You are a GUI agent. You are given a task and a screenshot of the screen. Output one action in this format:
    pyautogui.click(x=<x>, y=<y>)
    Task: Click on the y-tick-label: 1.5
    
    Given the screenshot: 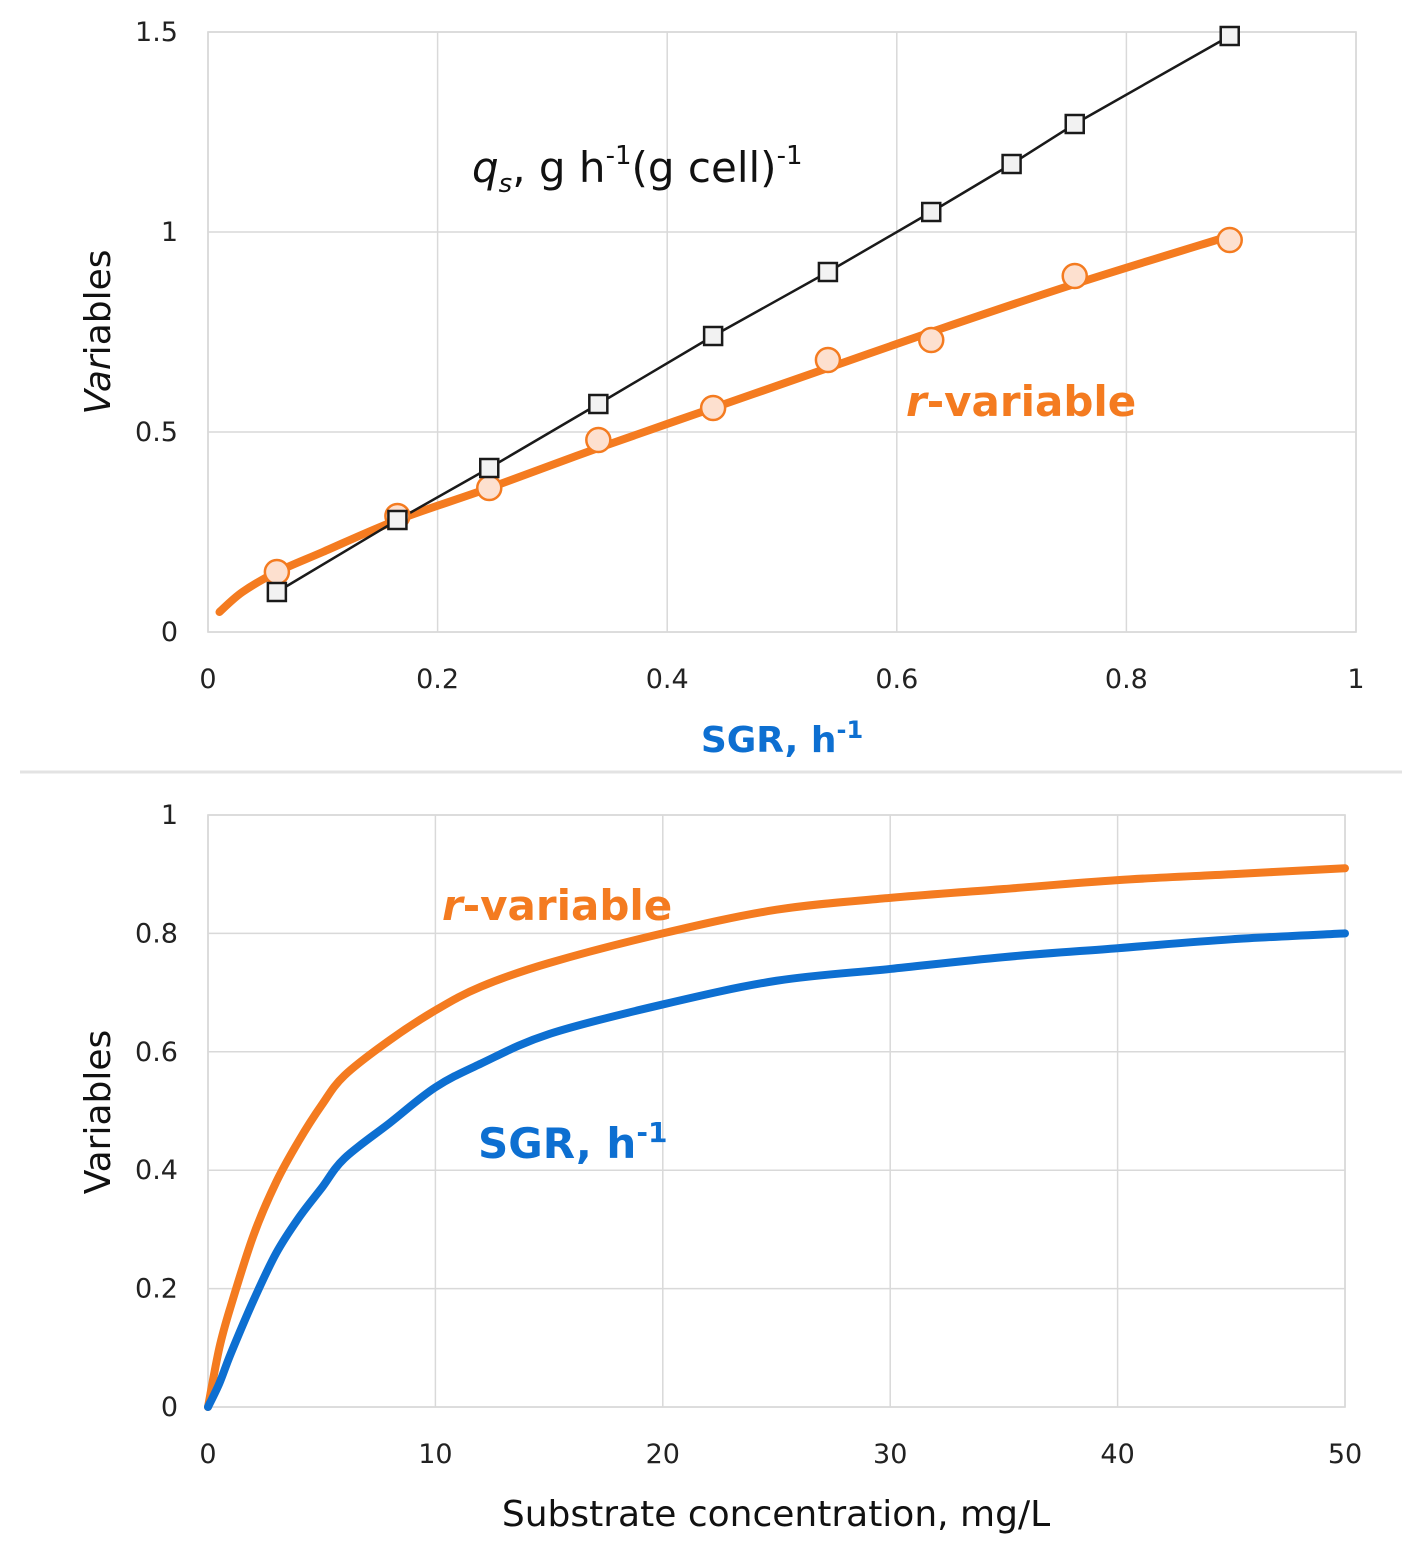 What is the action you would take?
    pyautogui.click(x=156, y=32)
    